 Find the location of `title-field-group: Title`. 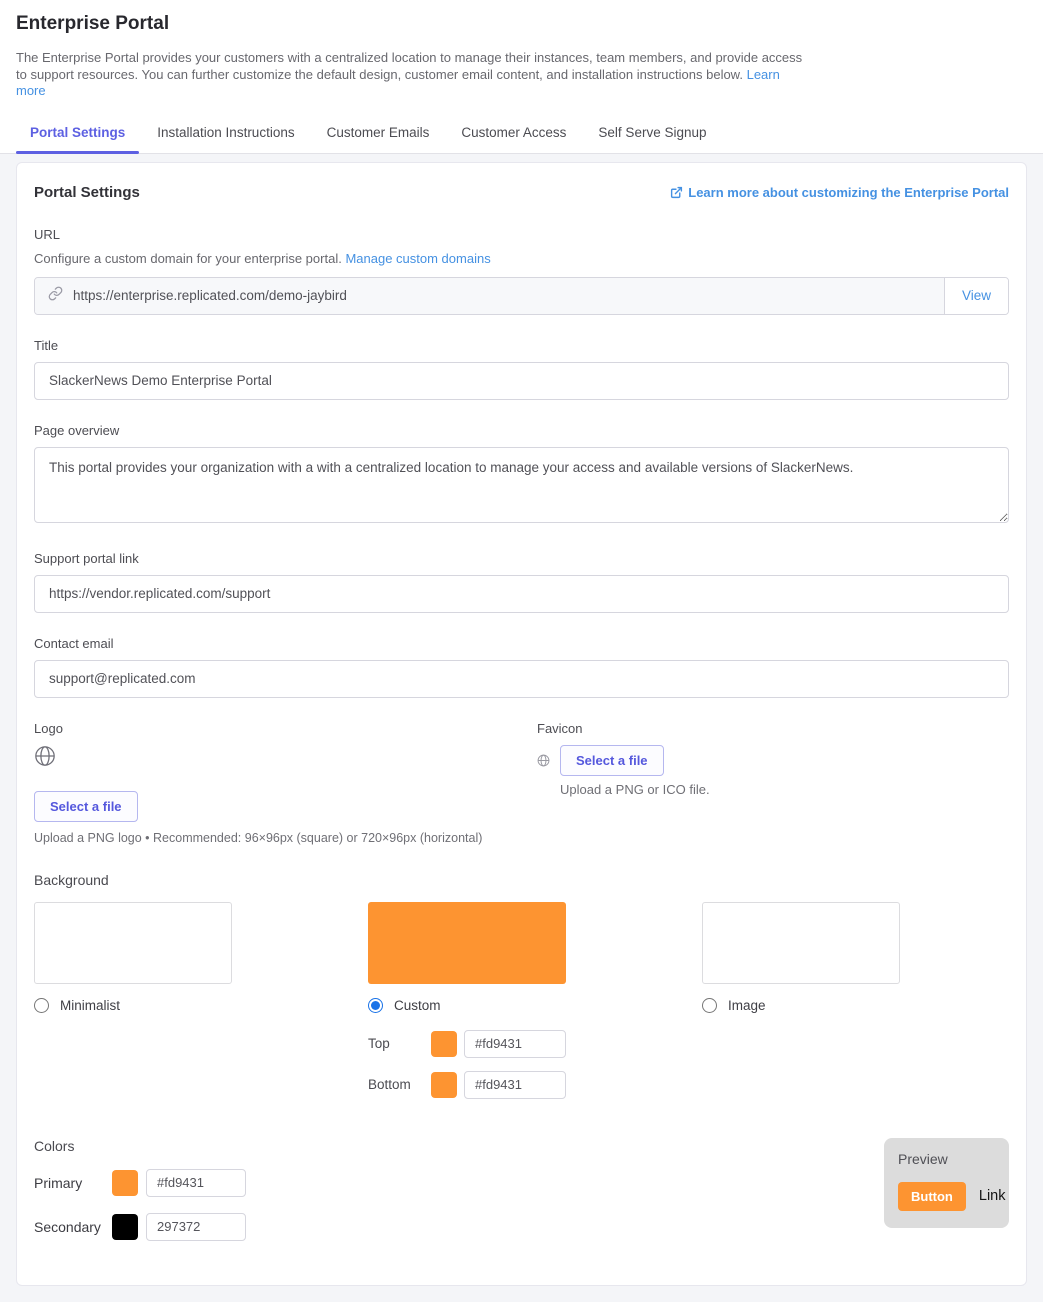

title-field-group: Title is located at coordinates (521, 369).